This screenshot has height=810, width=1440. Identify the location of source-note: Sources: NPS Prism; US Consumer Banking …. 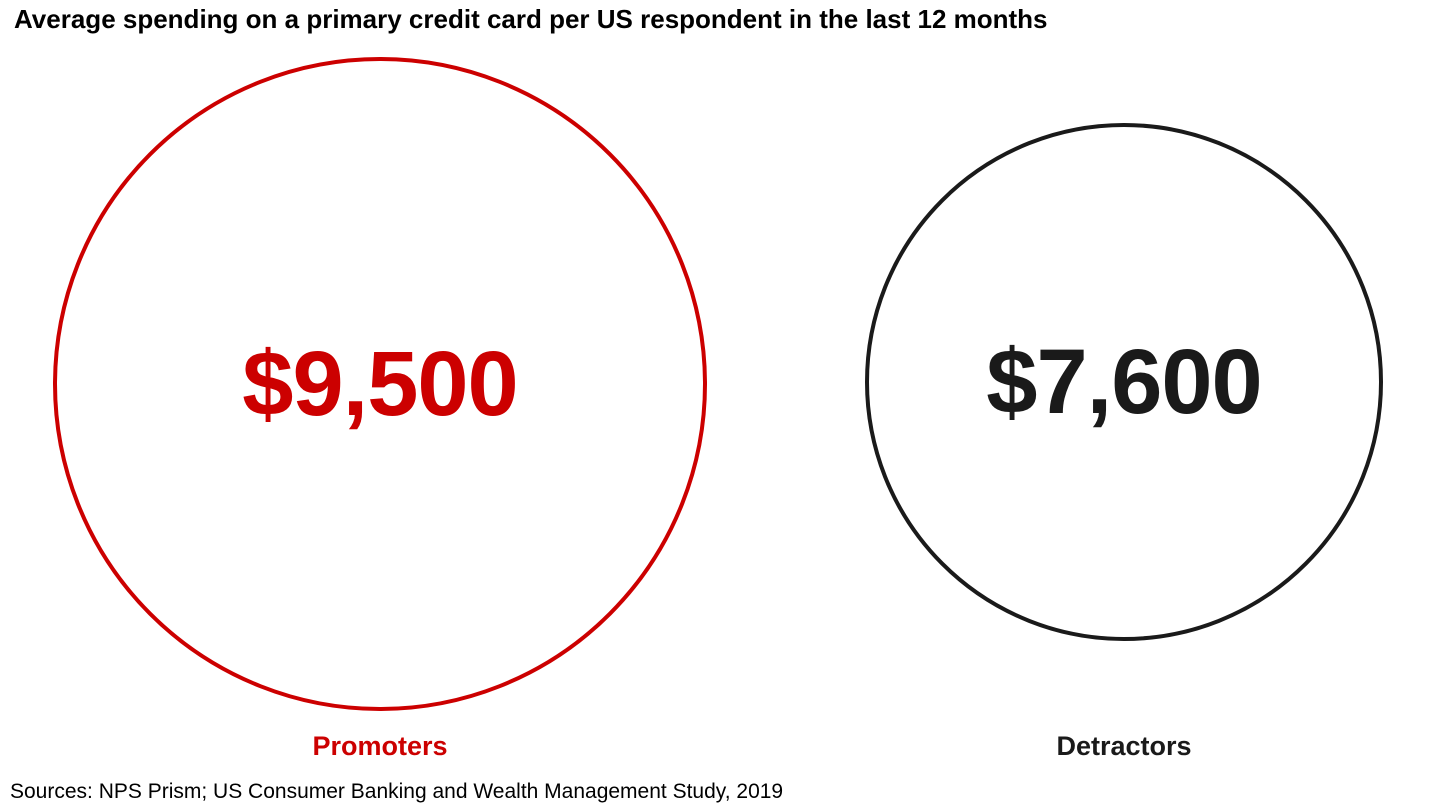
(397, 791).